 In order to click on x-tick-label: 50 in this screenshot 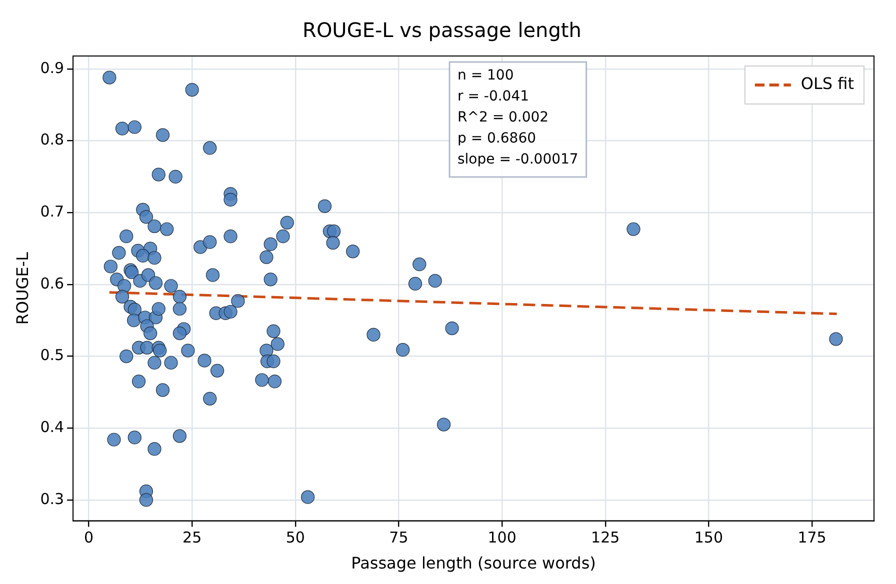, I will do `click(295, 537)`.